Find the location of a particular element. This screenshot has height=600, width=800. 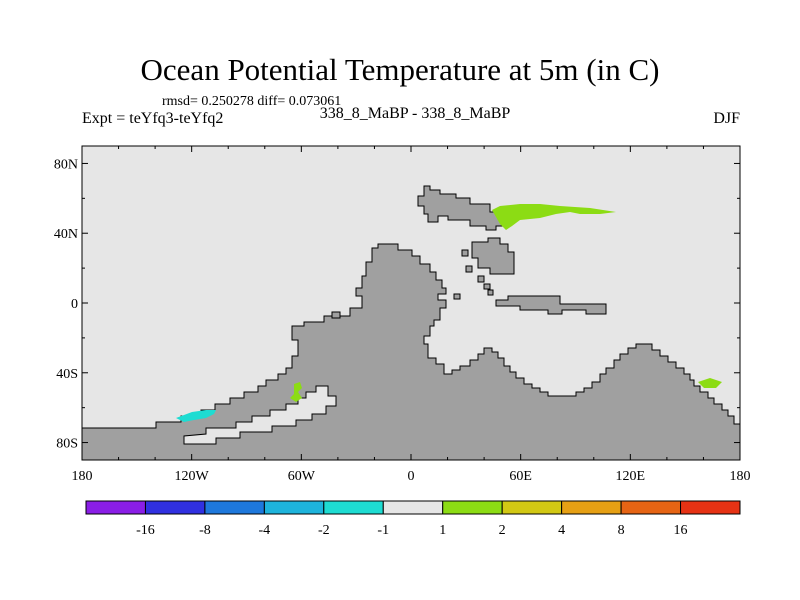

x-tick-label: 60W is located at coordinates (302, 476).